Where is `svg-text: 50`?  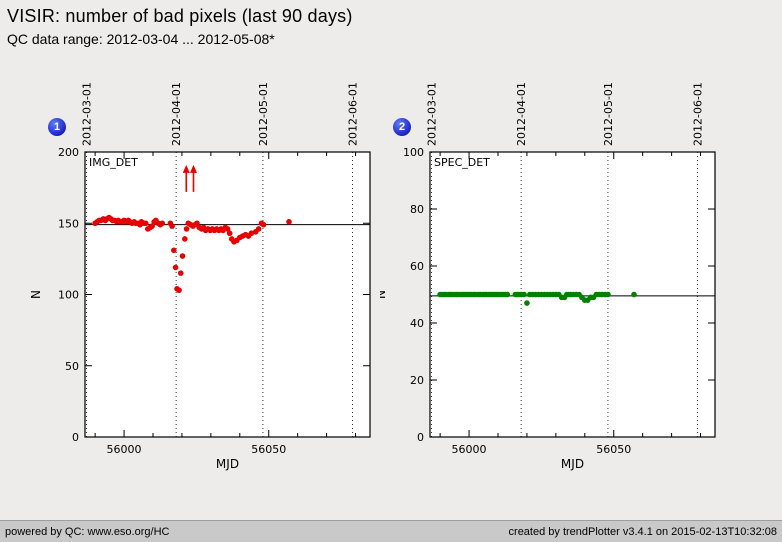 svg-text: 50 is located at coordinates (72, 366).